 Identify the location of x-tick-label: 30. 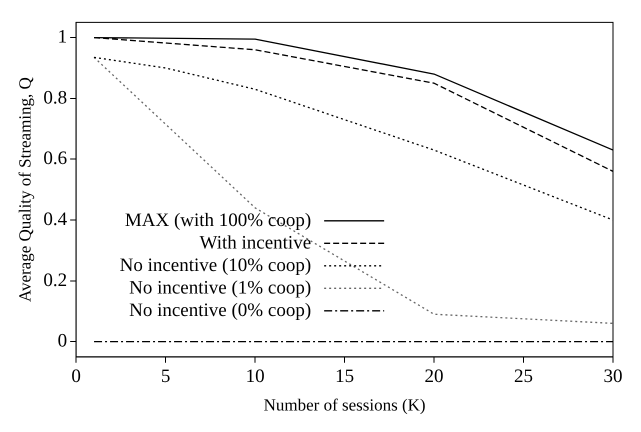
(613, 377).